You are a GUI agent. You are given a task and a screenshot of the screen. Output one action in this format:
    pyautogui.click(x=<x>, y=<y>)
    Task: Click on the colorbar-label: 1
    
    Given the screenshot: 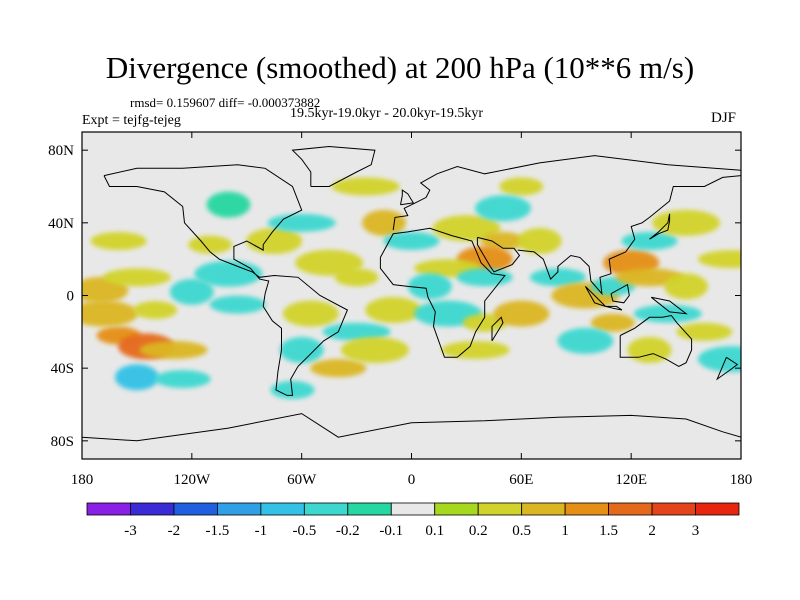 What is the action you would take?
    pyautogui.click(x=565, y=531)
    